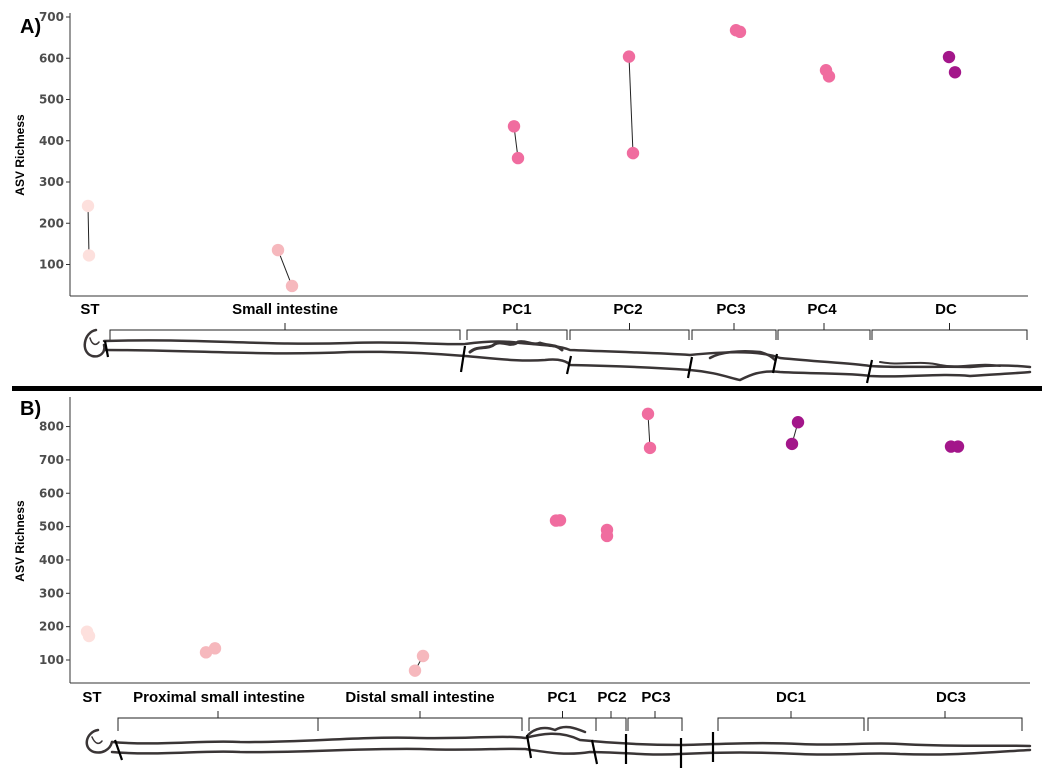 The width and height of the screenshot is (1042, 770). What do you see at coordinates (951, 697) in the screenshot?
I see `panel-b-region-label-dc3: DC3` at bounding box center [951, 697].